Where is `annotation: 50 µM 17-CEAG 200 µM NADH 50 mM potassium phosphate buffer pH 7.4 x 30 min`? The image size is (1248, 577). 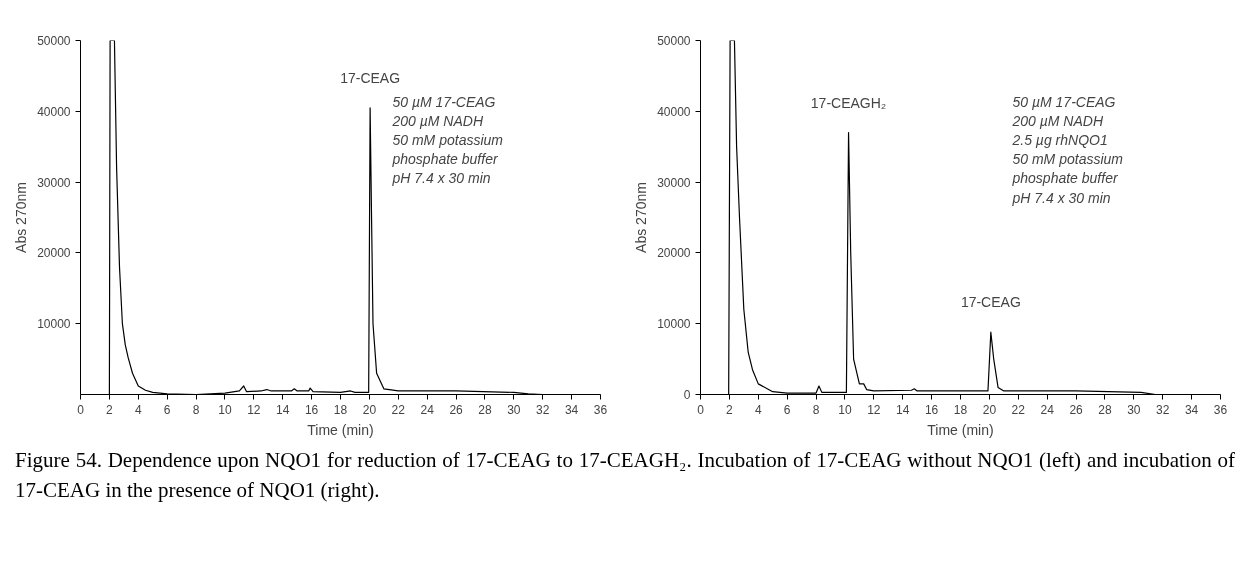 annotation: 50 µM 17-CEAG 200 µM NADH 50 mM potassium phosphate buffer pH 7.4 x 30 min is located at coordinates (447, 140).